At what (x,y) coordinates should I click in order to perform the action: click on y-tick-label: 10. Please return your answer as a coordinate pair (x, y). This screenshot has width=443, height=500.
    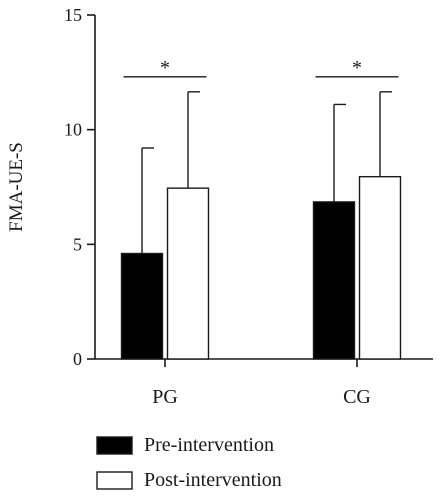
    Looking at the image, I should click on (73, 130).